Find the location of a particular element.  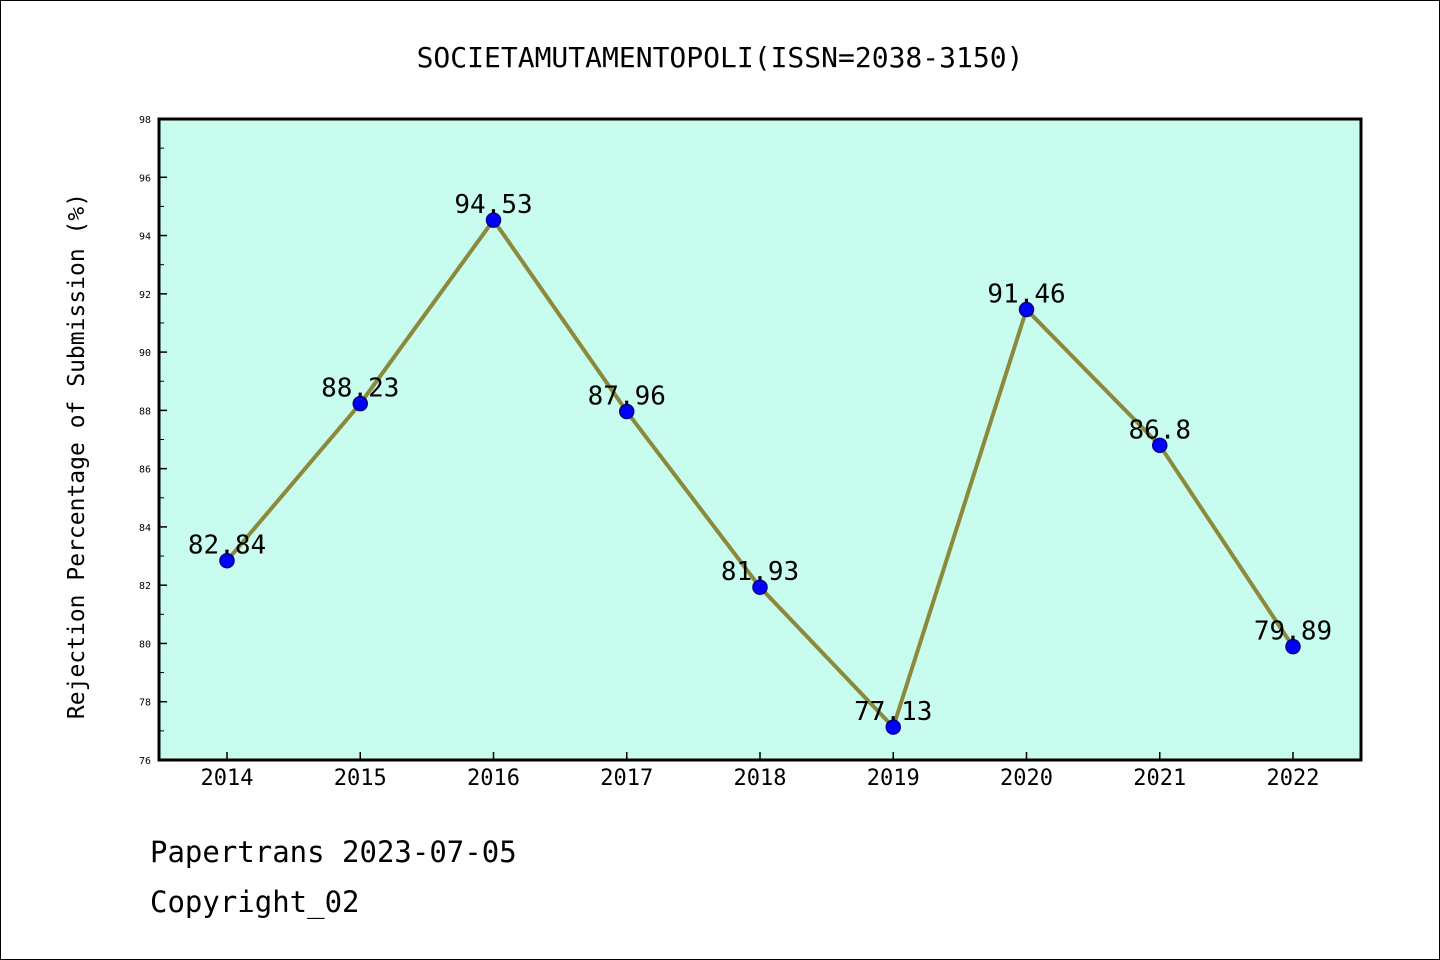

data-label: 94.53 is located at coordinates (493, 205).